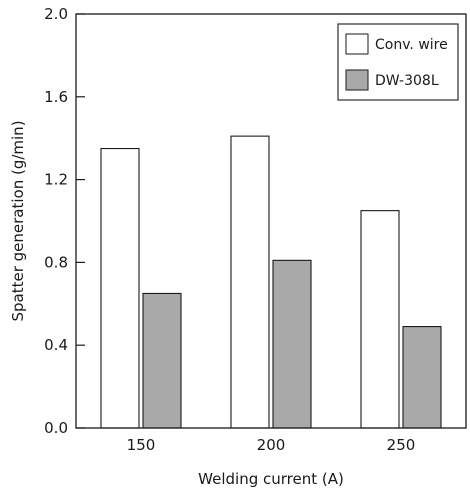 This screenshot has width=470, height=492. What do you see at coordinates (398, 62) in the screenshot?
I see `legend: Conv. wire DW-308L` at bounding box center [398, 62].